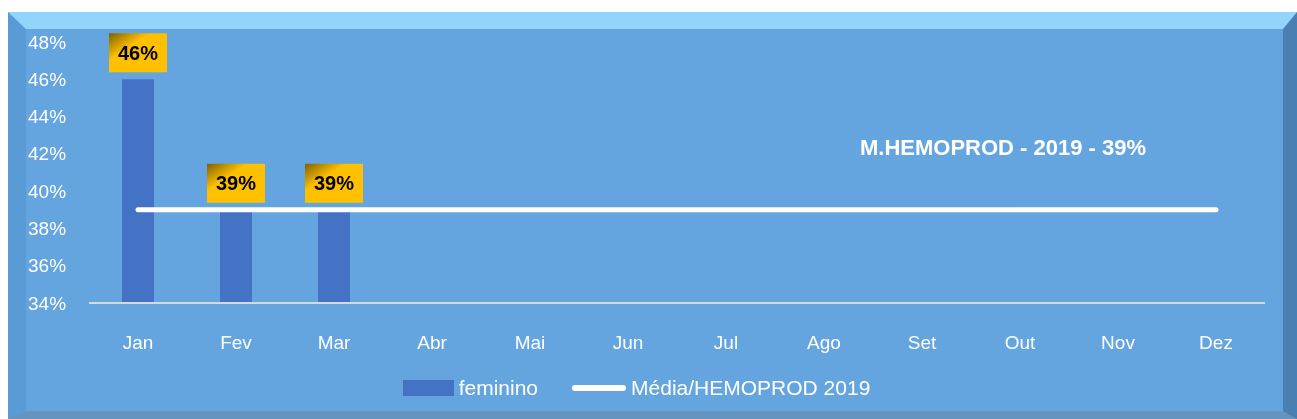 The width and height of the screenshot is (1297, 419). What do you see at coordinates (432, 342) in the screenshot?
I see `x-tick-label: Abr` at bounding box center [432, 342].